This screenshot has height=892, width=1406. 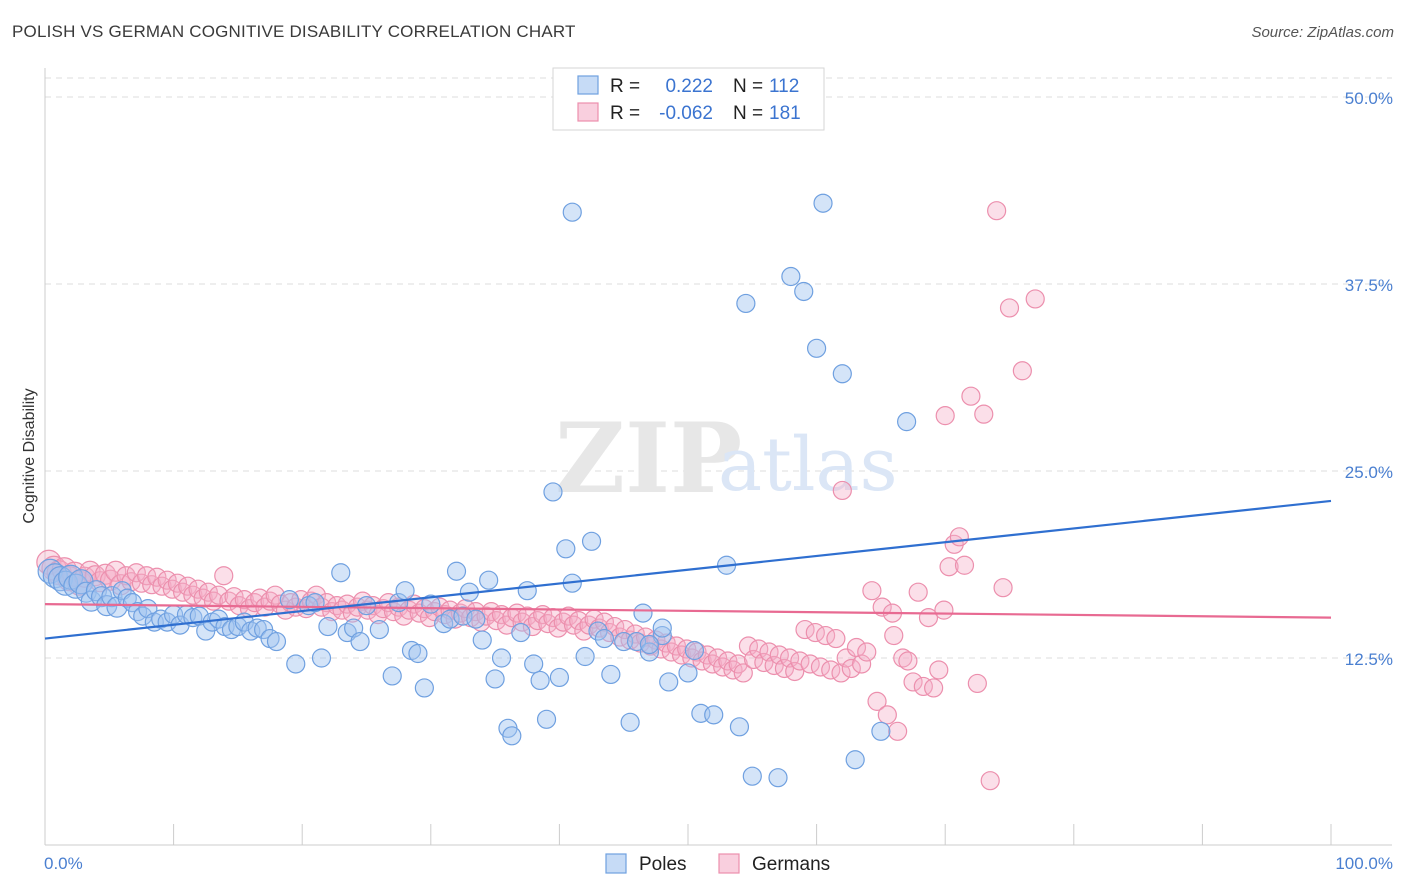 What do you see at coordinates (748, 113) in the screenshot?
I see `legend-n-label-germans: N =` at bounding box center [748, 113].